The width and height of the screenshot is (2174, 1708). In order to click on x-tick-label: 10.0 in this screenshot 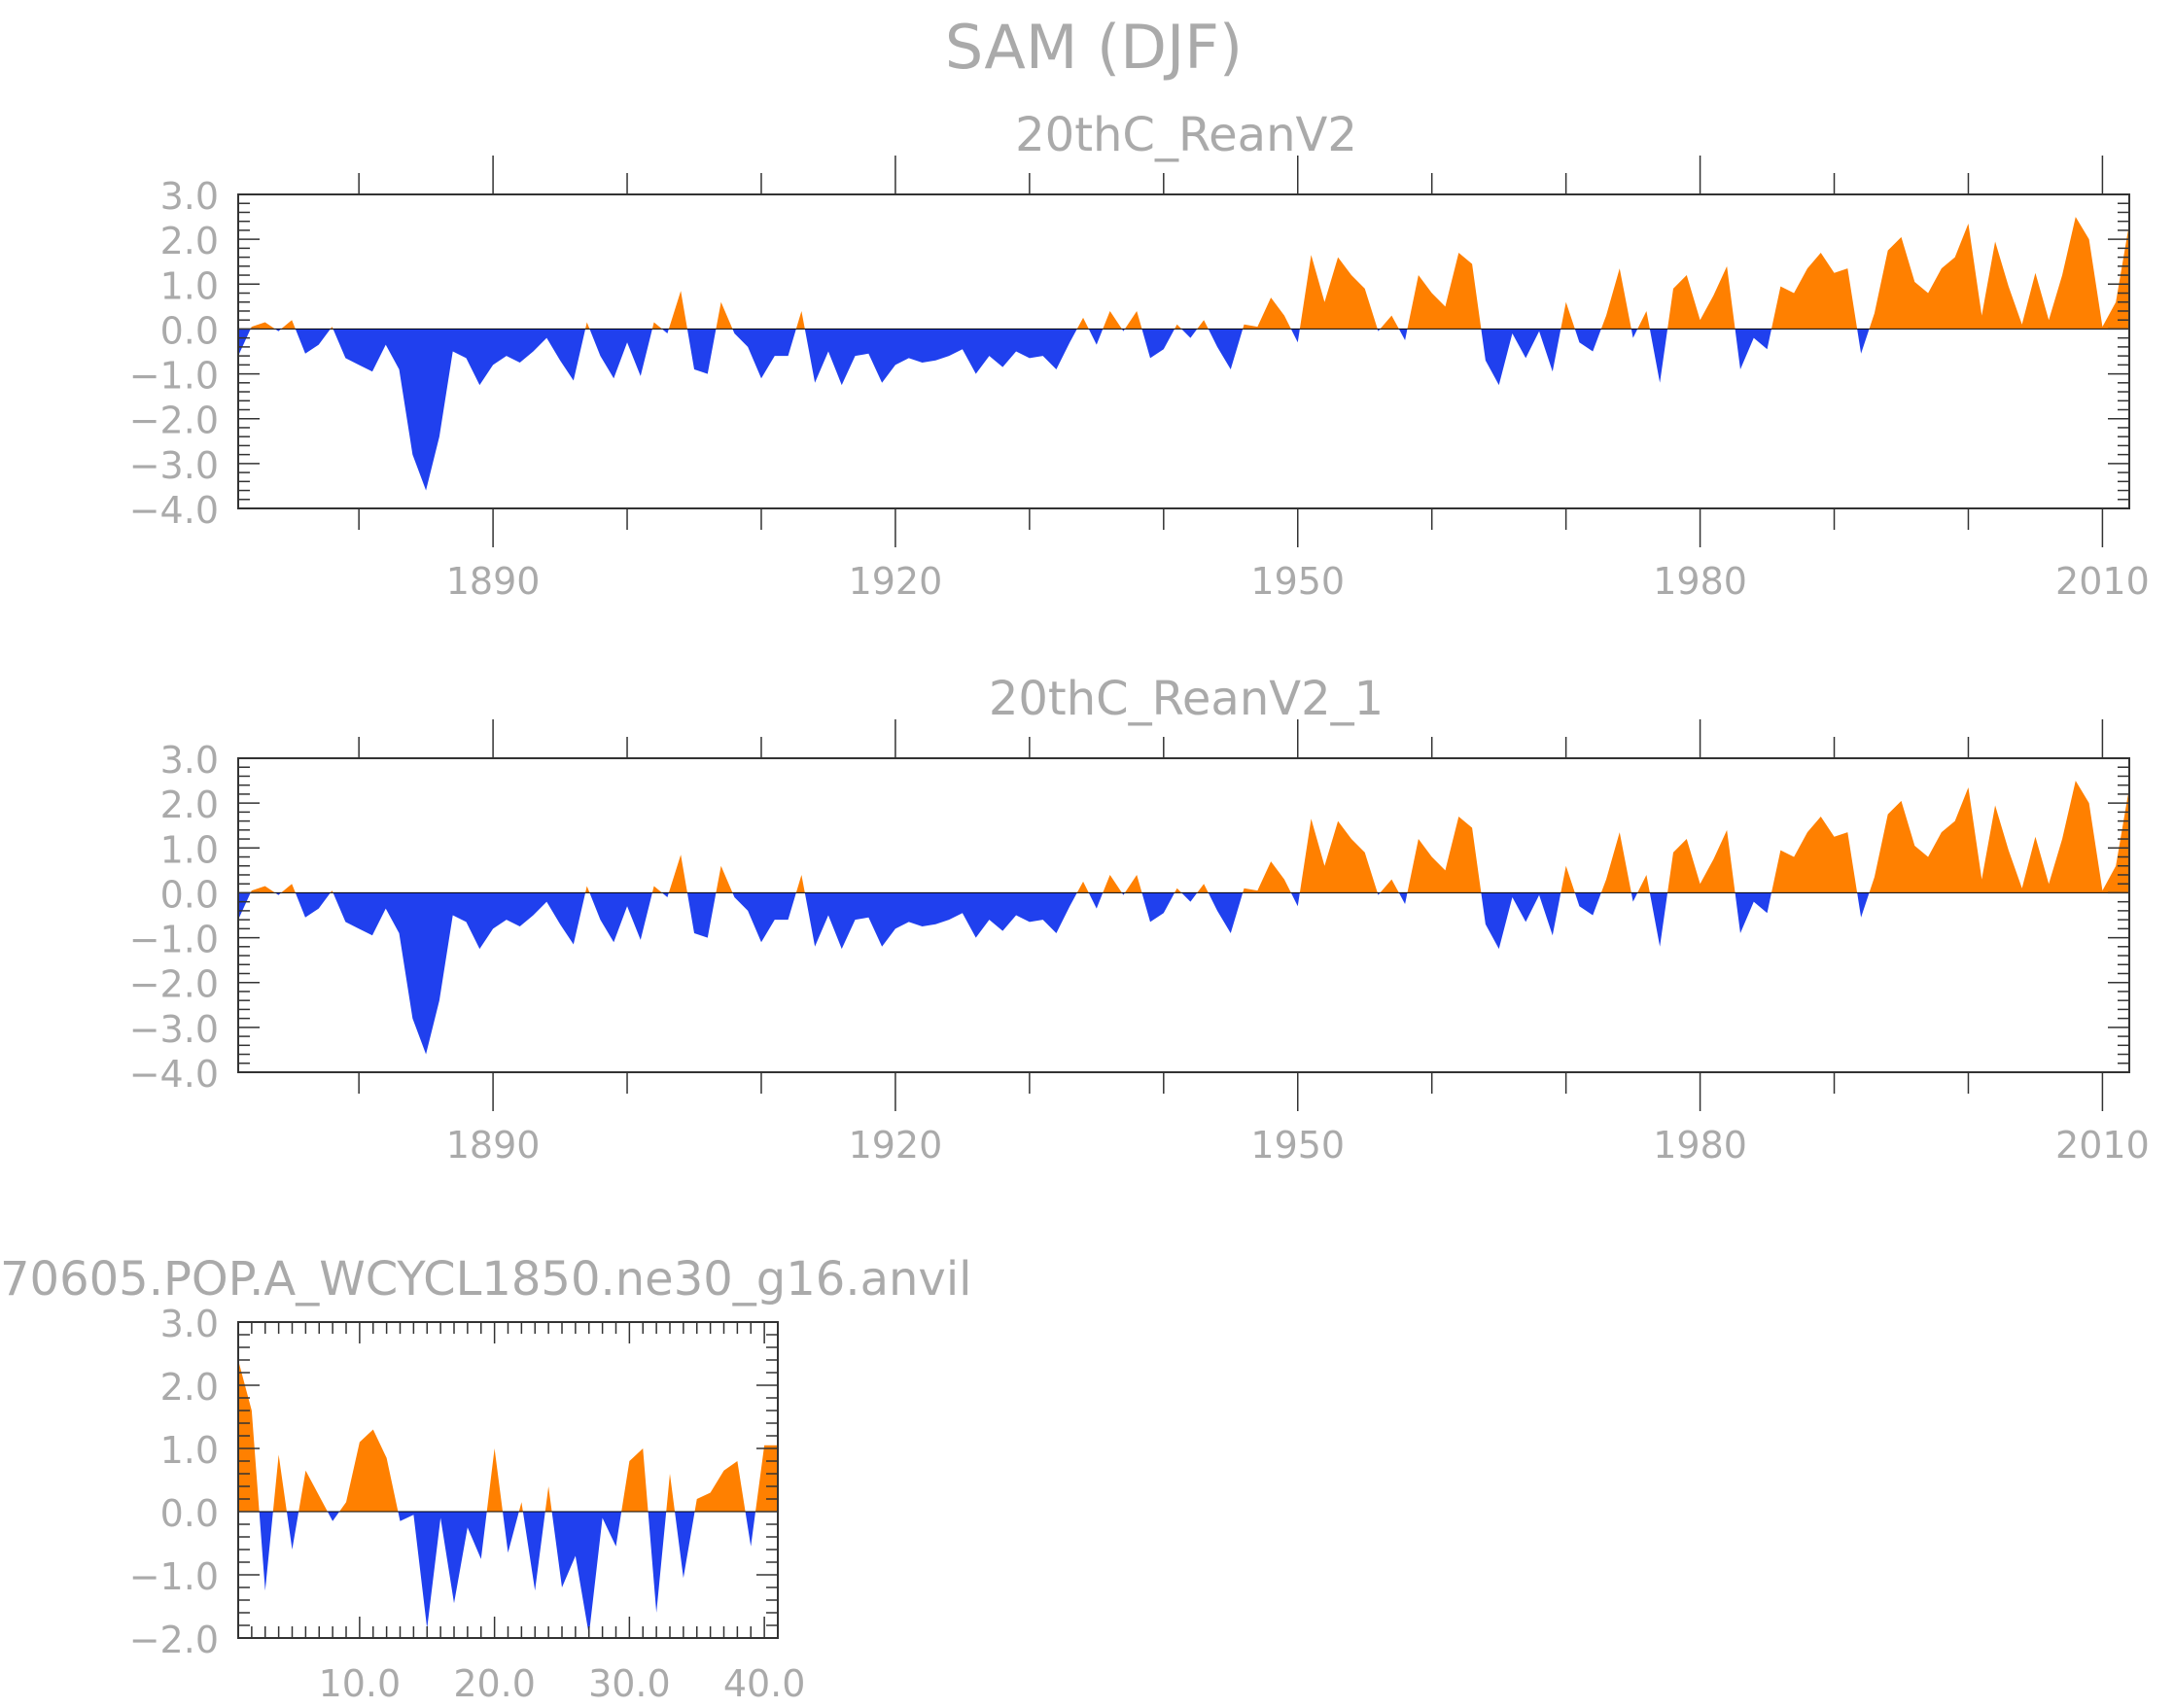, I will do `click(360, 1684)`.